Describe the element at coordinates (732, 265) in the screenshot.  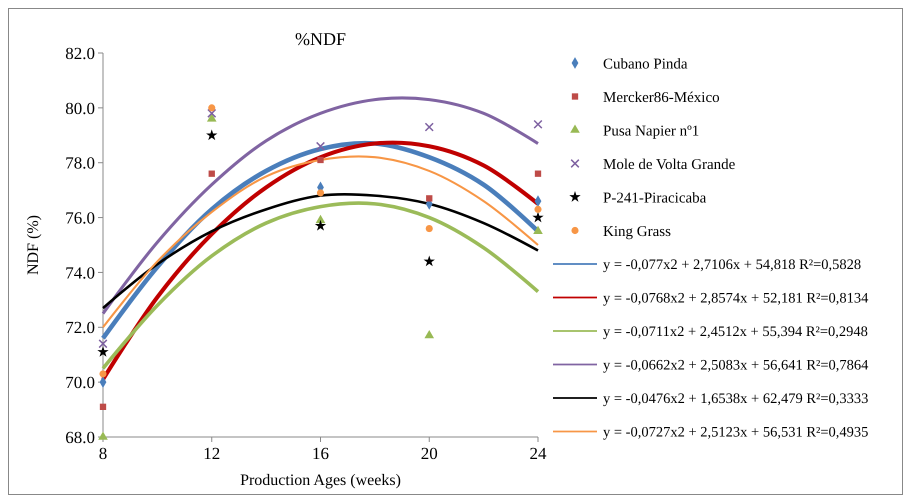
I see `legend-label: y = -0,077x2 + 2,7106x + 54,818 R²=0,5828` at that location.